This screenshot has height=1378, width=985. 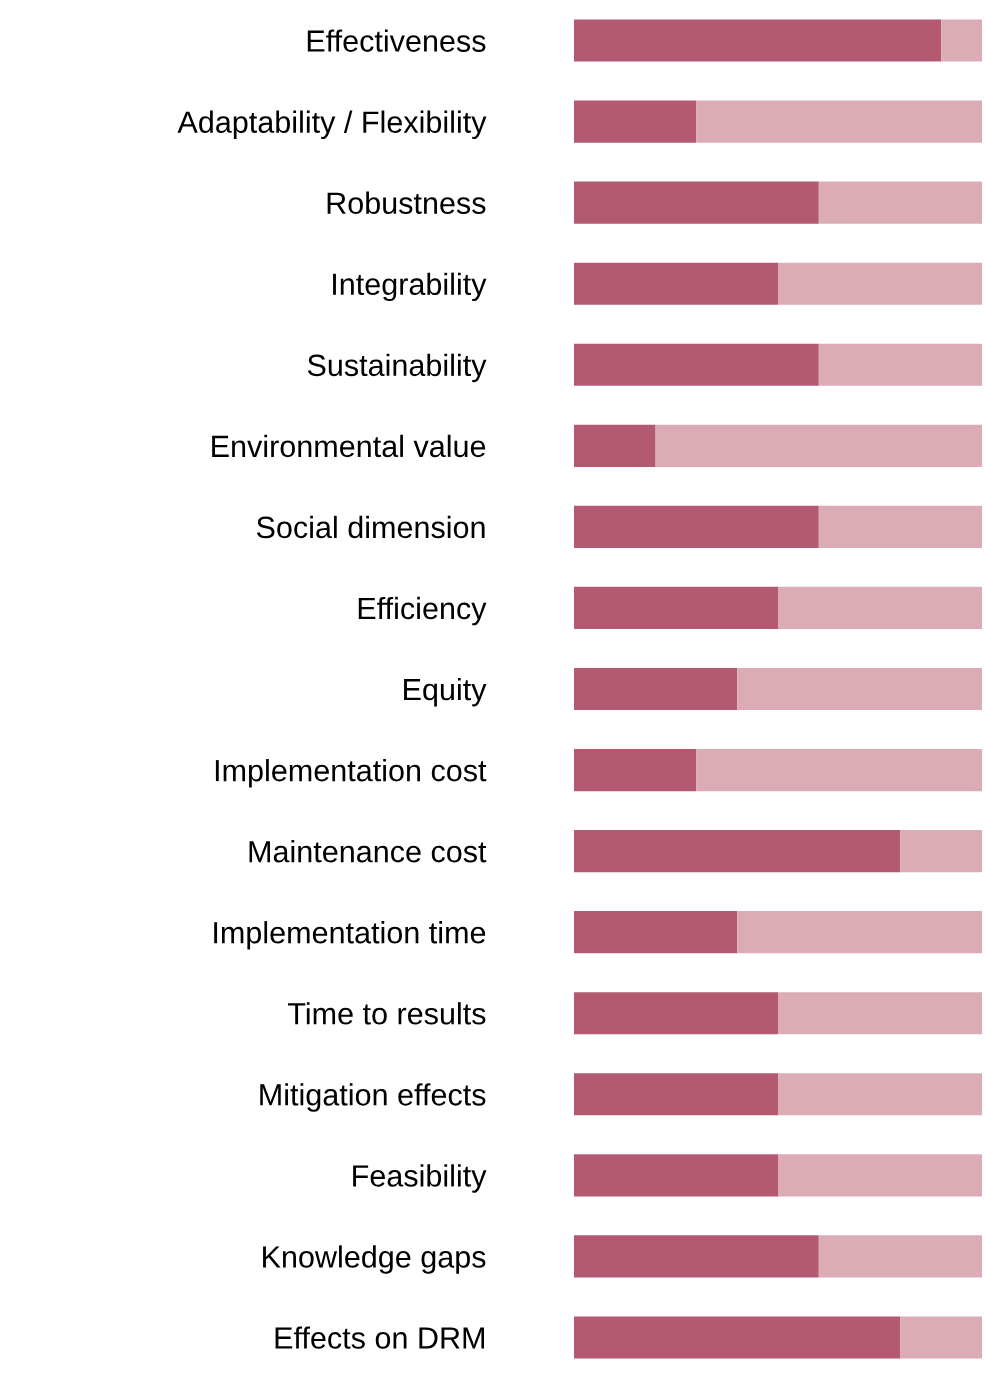 What do you see at coordinates (368, 851) in the screenshot?
I see `y-tick-label: Maintenance cost` at bounding box center [368, 851].